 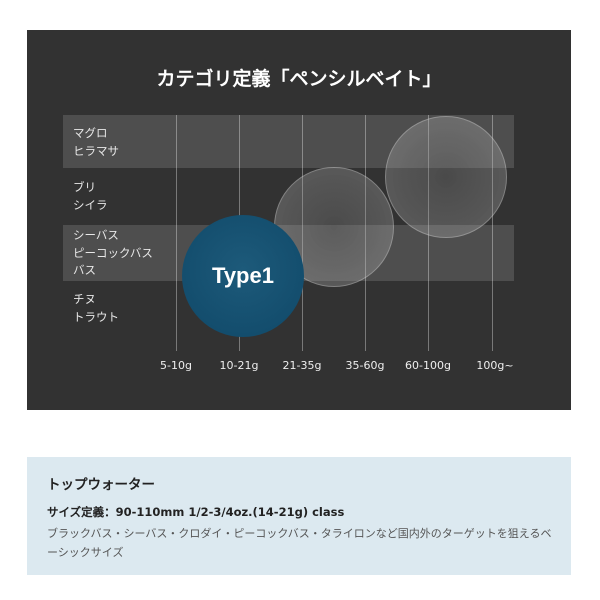 I want to click on species-label: ブリ, so click(x=84, y=187).